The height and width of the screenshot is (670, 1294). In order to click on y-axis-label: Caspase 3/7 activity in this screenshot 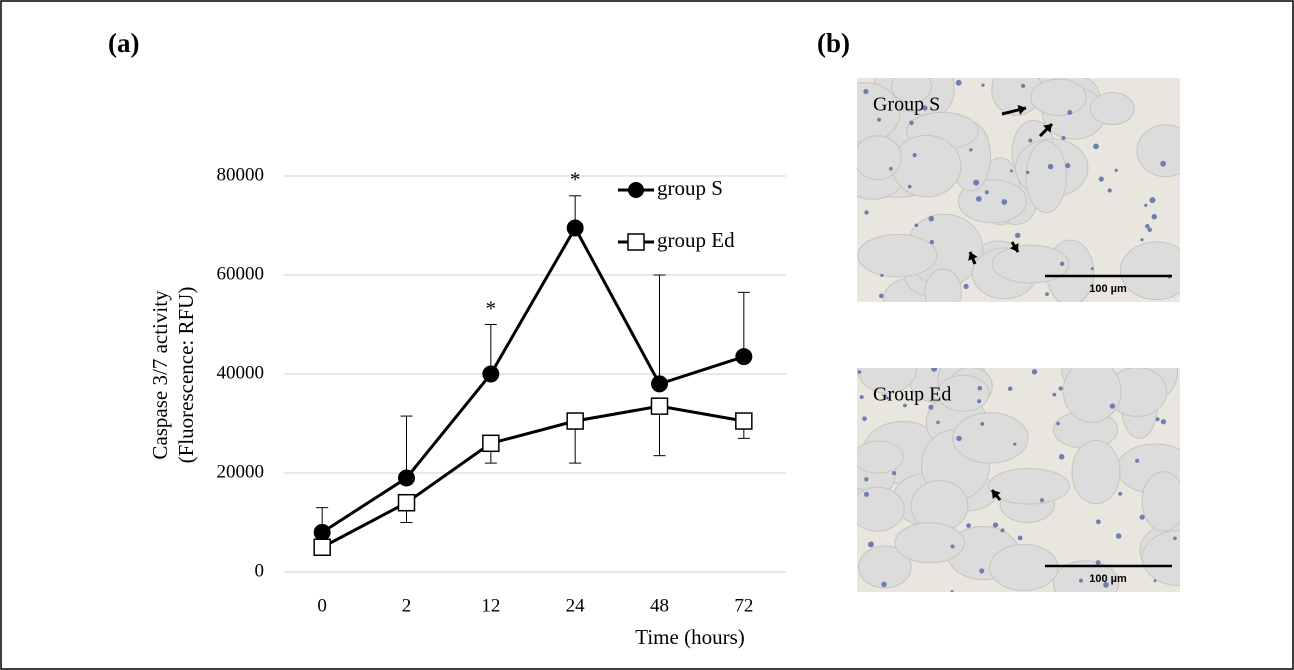, I will do `click(160, 375)`.